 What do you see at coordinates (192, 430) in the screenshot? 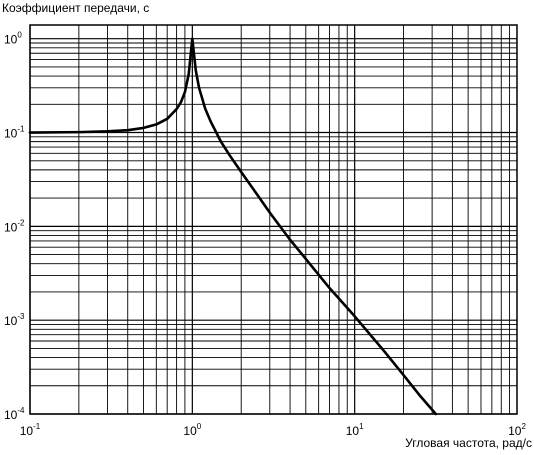
I see `x-tick-label: 10⁰` at bounding box center [192, 430].